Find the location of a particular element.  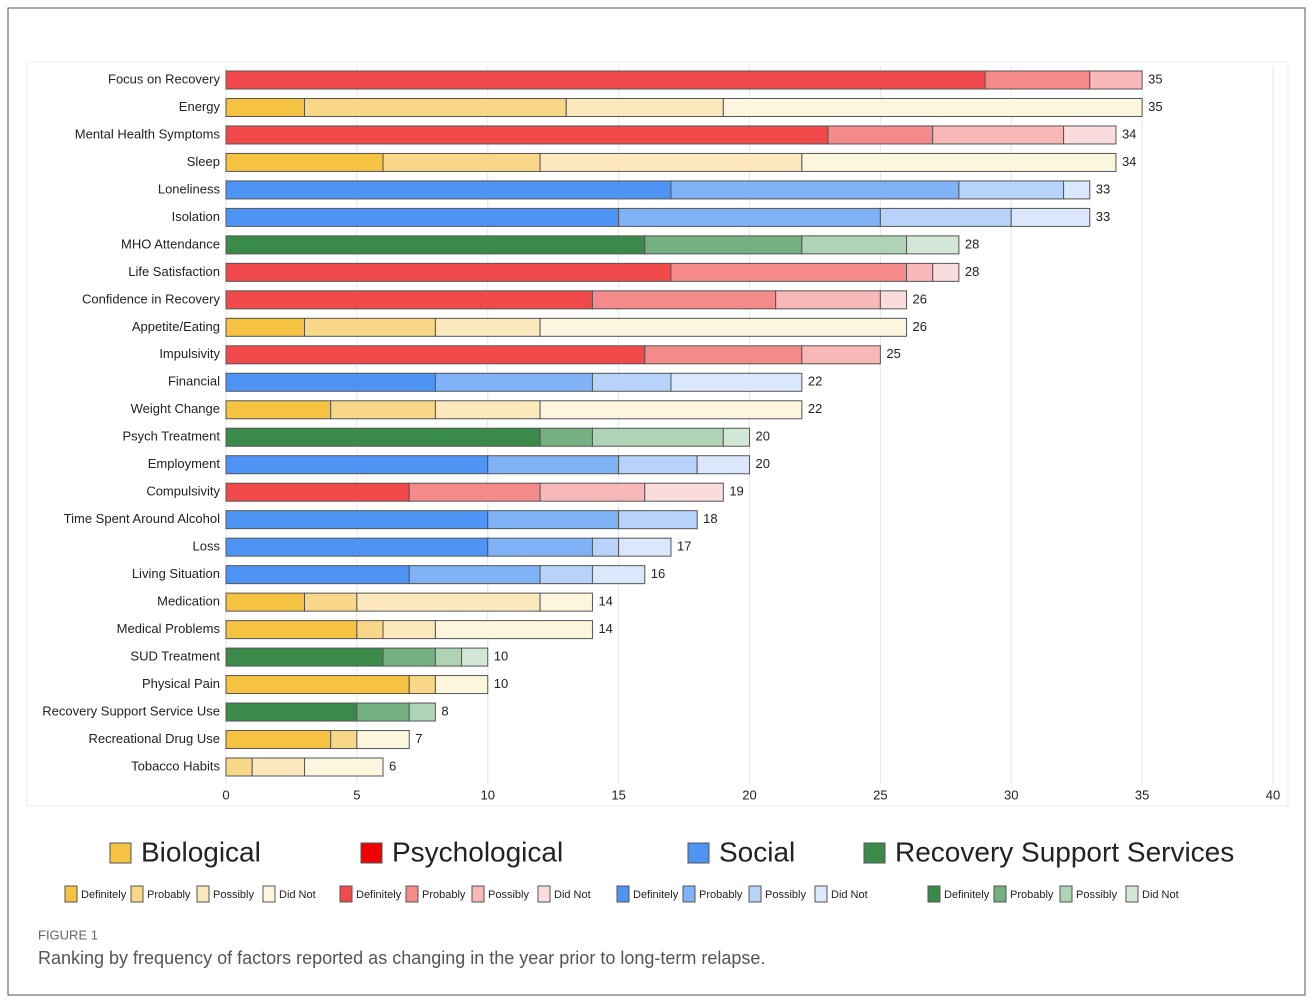

total-label: 20 is located at coordinates (763, 463).